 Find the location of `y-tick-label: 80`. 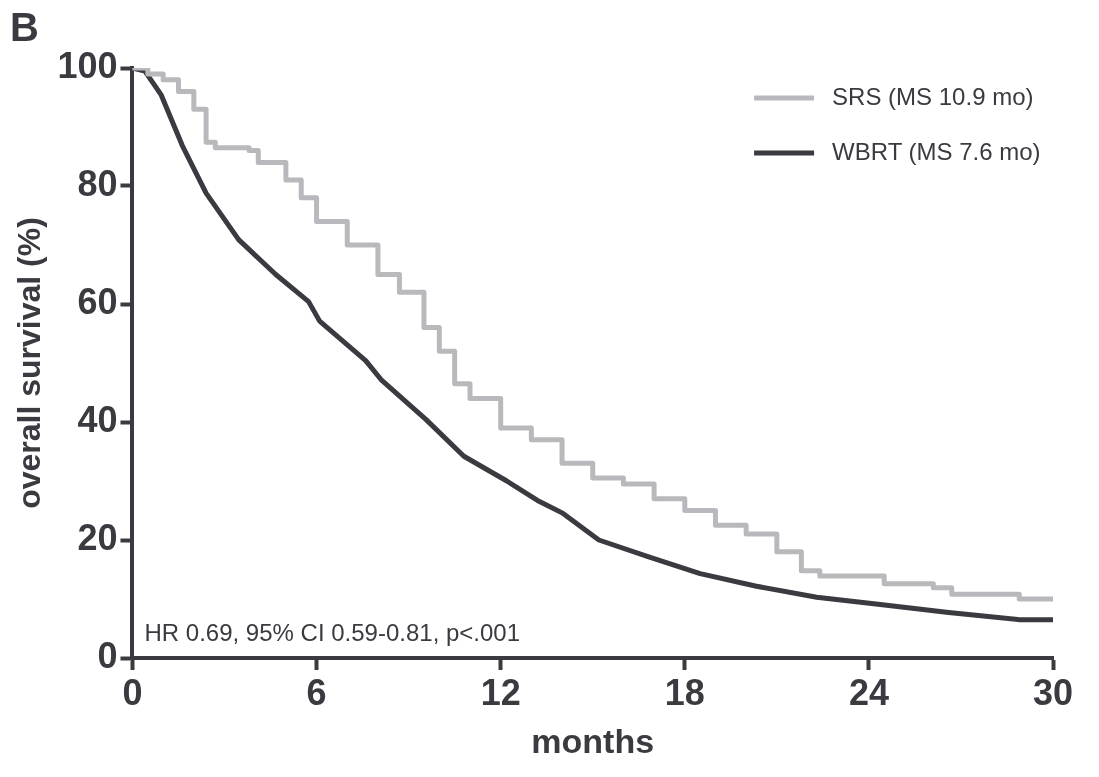

y-tick-label: 80 is located at coordinates (97, 183).